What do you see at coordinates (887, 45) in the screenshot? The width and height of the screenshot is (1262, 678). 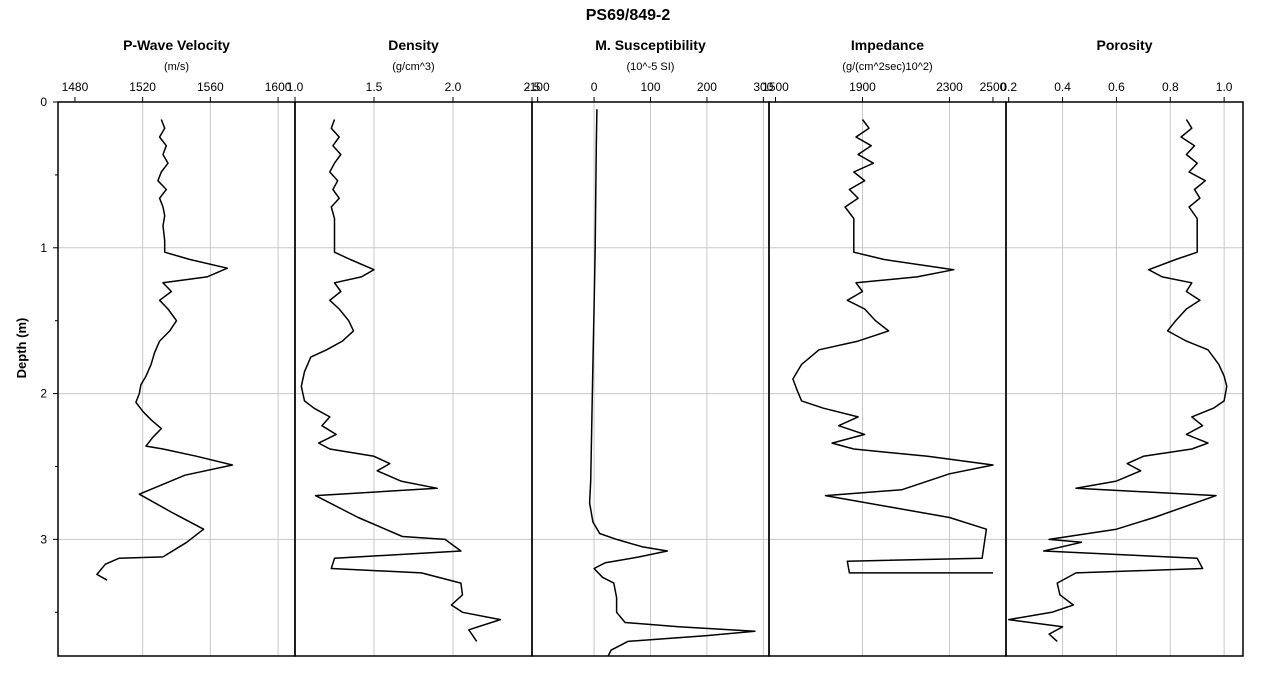 I see `impedance-title: Impedance` at bounding box center [887, 45].